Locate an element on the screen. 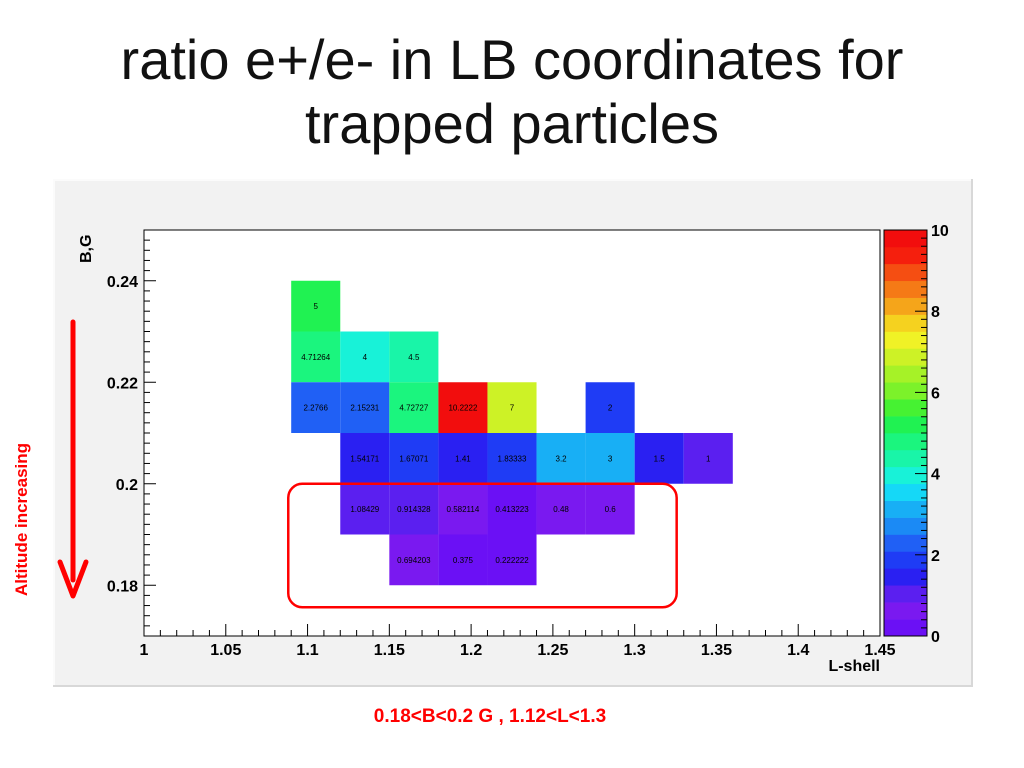 The image size is (1024, 768). heatmap-cell-label: 0.914328 is located at coordinates (414, 509).